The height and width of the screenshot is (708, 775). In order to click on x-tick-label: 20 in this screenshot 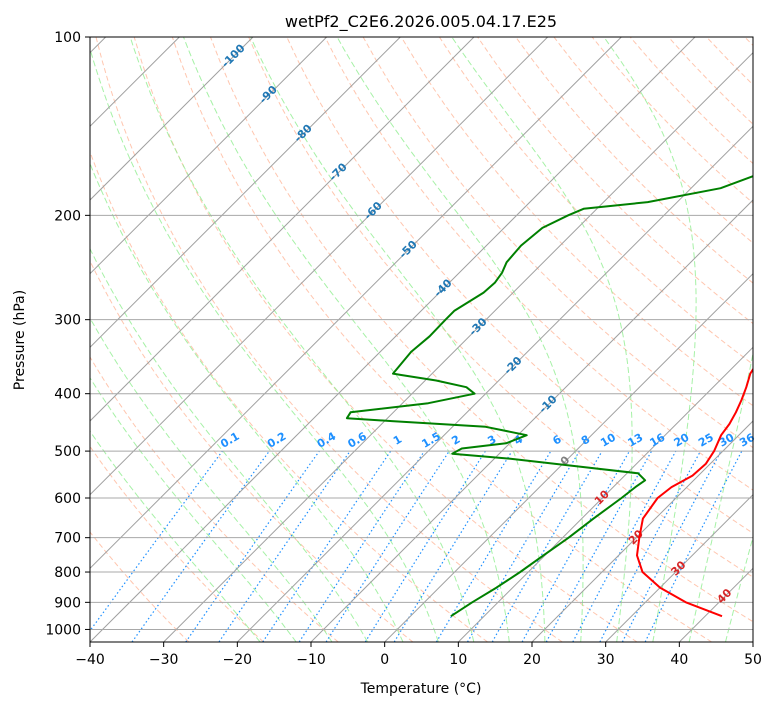, I will do `click(532, 660)`.